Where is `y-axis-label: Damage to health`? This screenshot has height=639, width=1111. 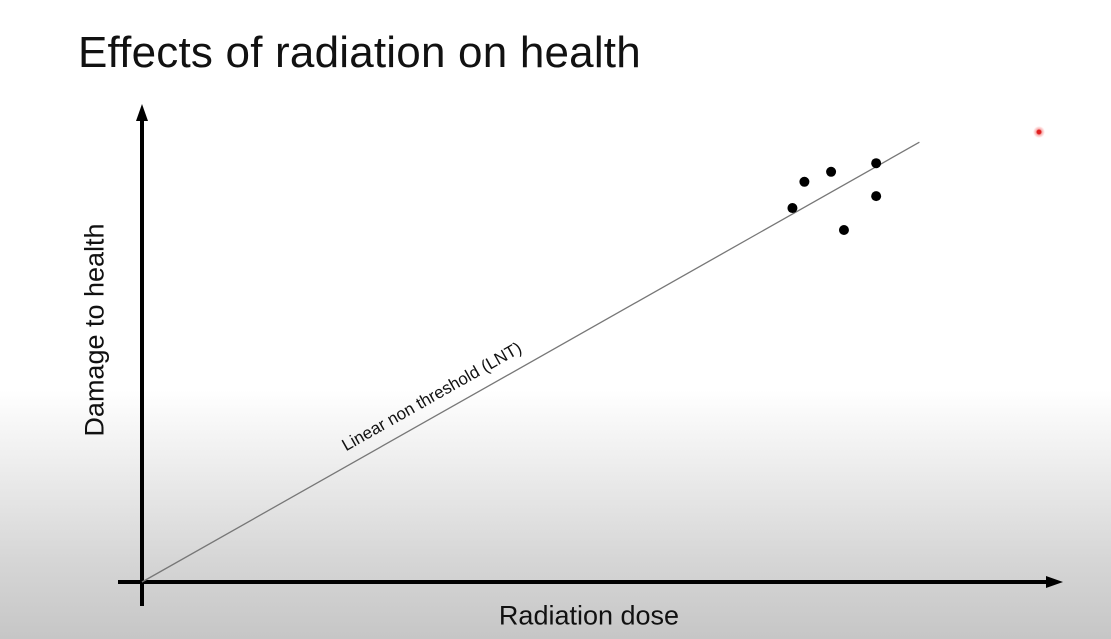 y-axis-label: Damage to health is located at coordinates (94, 330).